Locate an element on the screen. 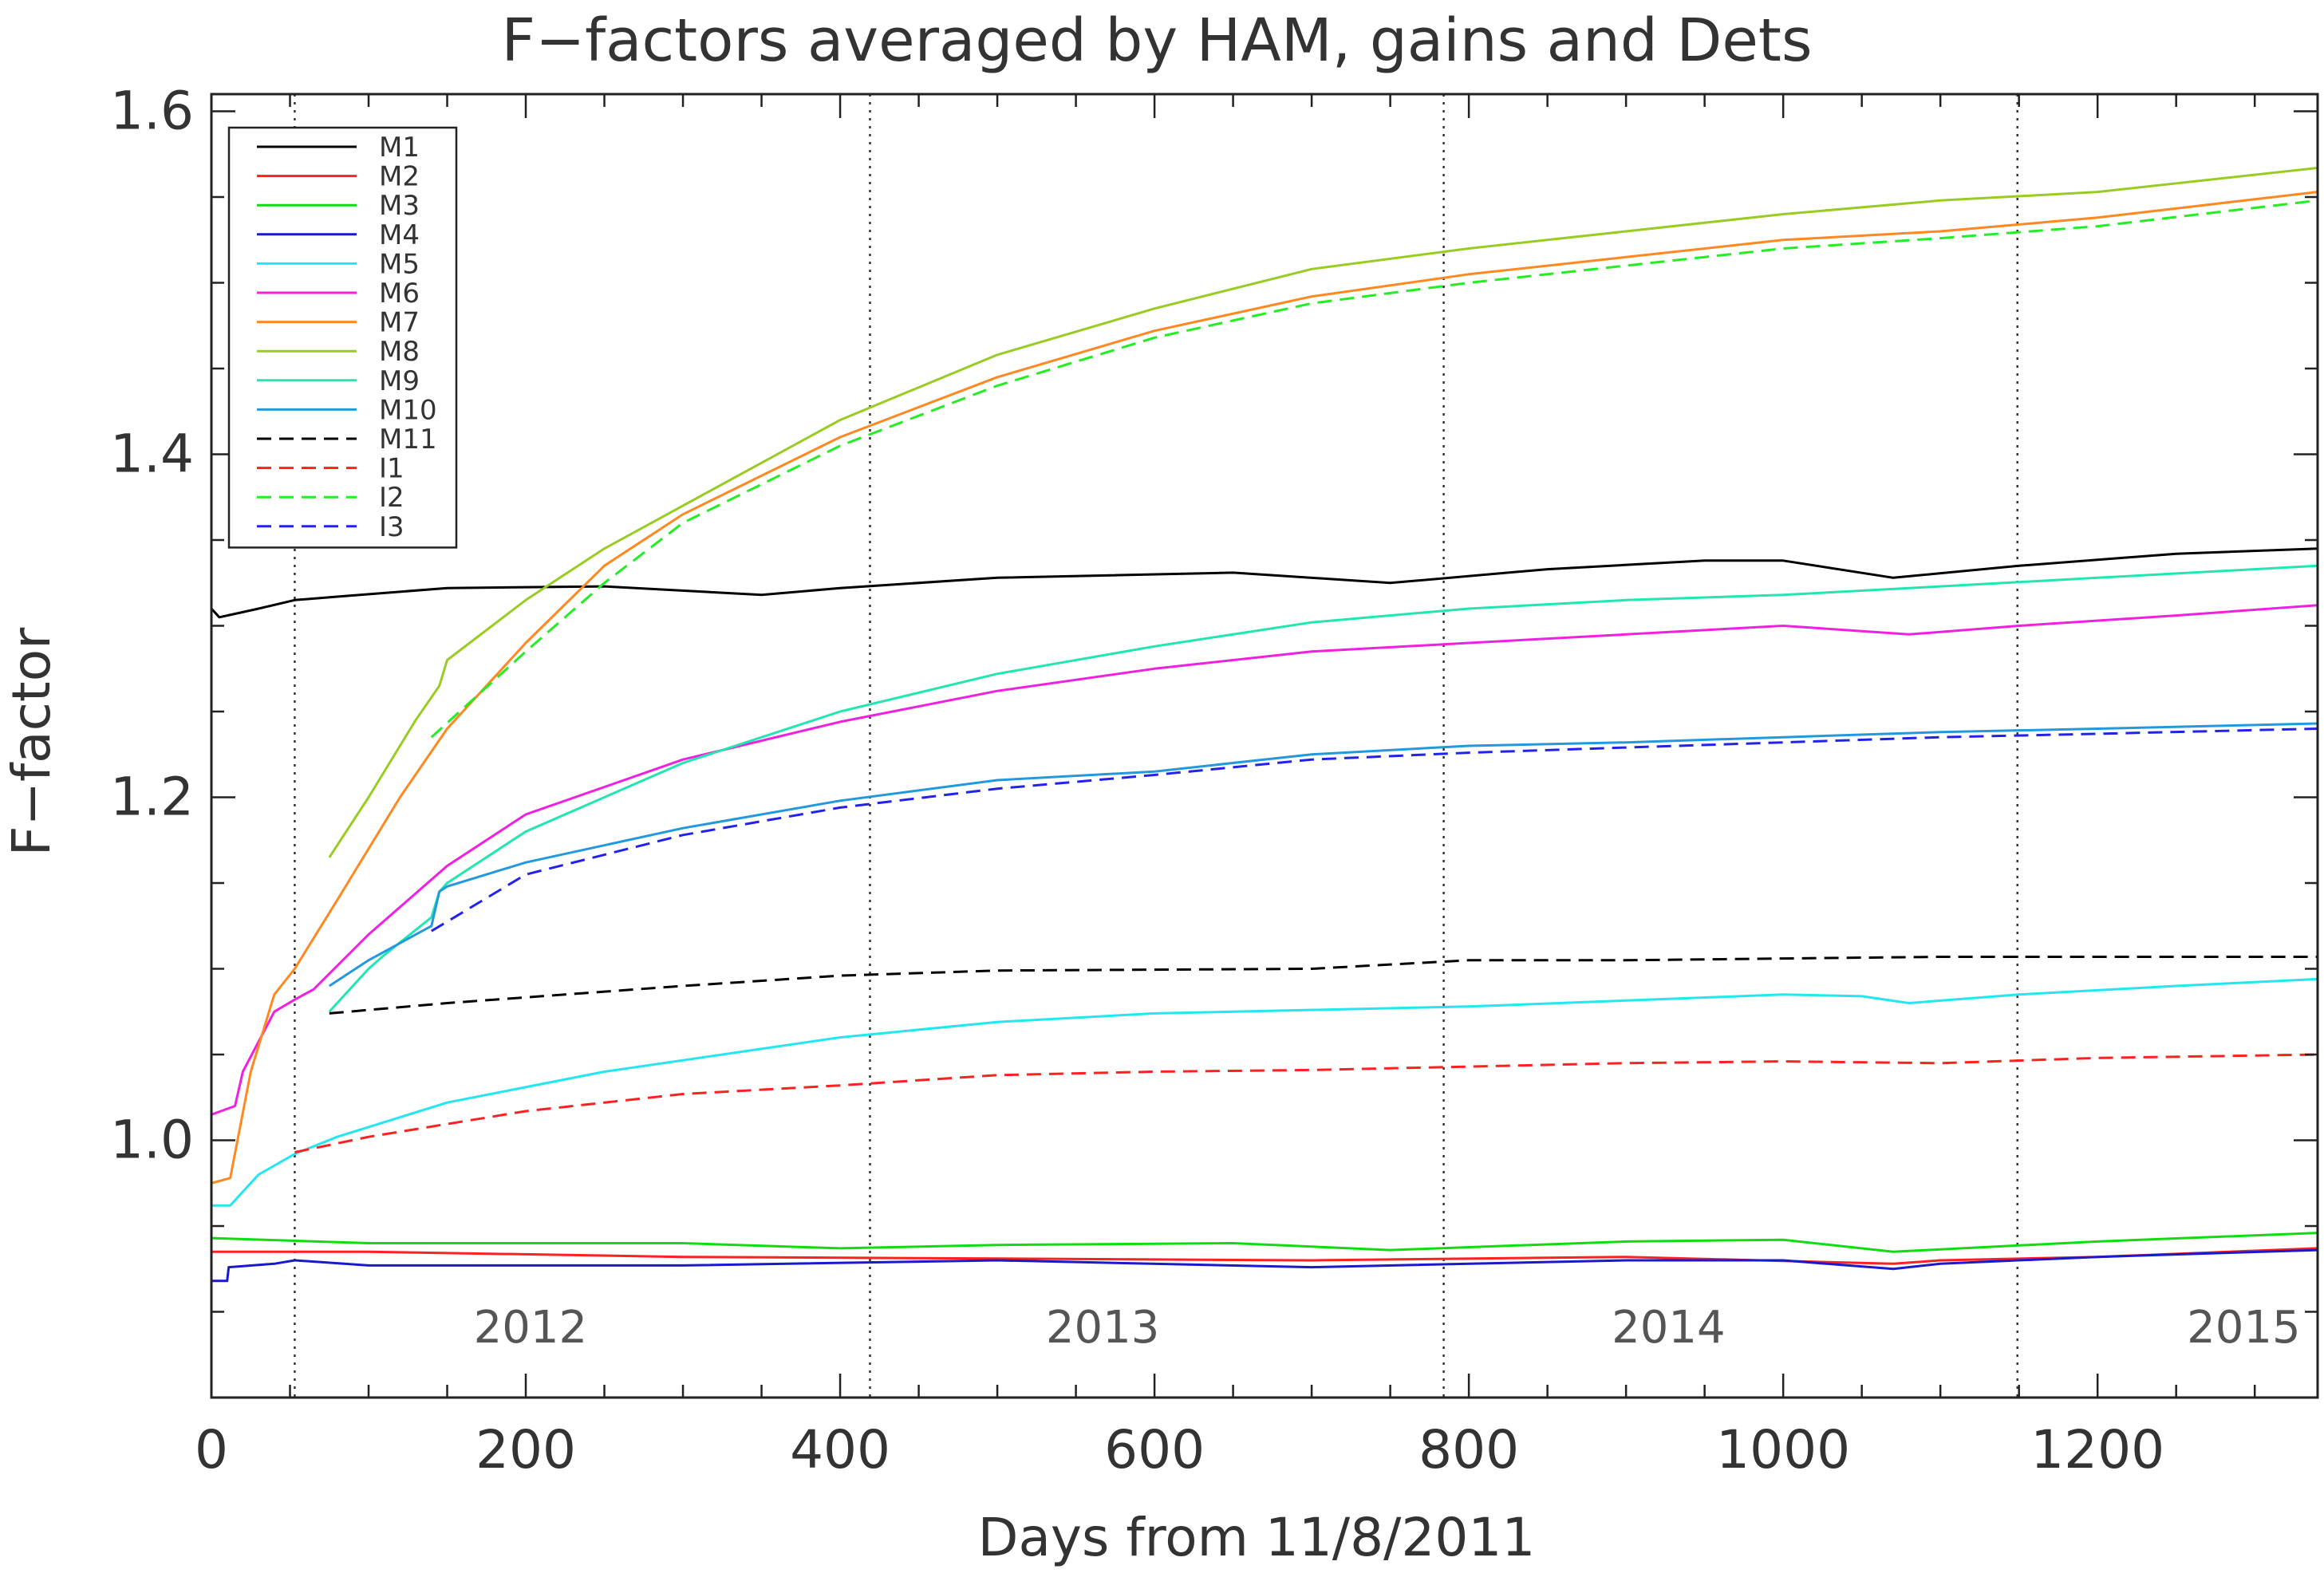 This screenshot has height=1581, width=2324. legend-label-i2: I2 is located at coordinates (391, 498).